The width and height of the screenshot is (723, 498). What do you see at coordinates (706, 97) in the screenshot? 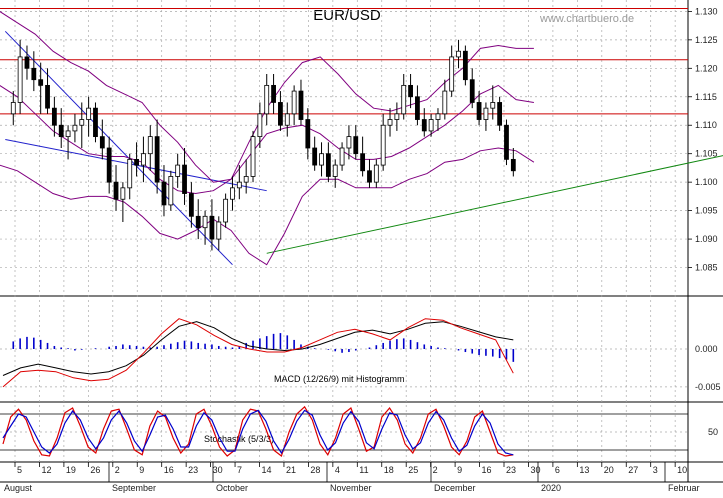
I see `price-tick-label: 1.115` at bounding box center [706, 97].